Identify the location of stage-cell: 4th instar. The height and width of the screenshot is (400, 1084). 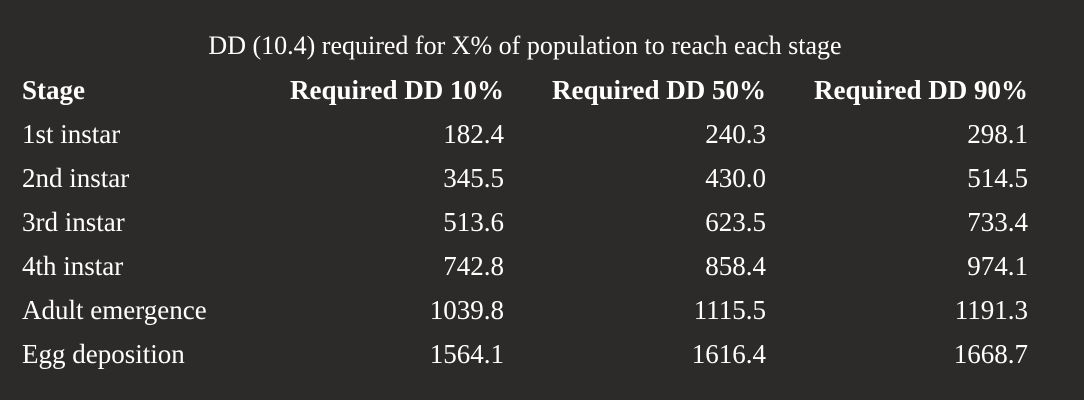
(73, 266).